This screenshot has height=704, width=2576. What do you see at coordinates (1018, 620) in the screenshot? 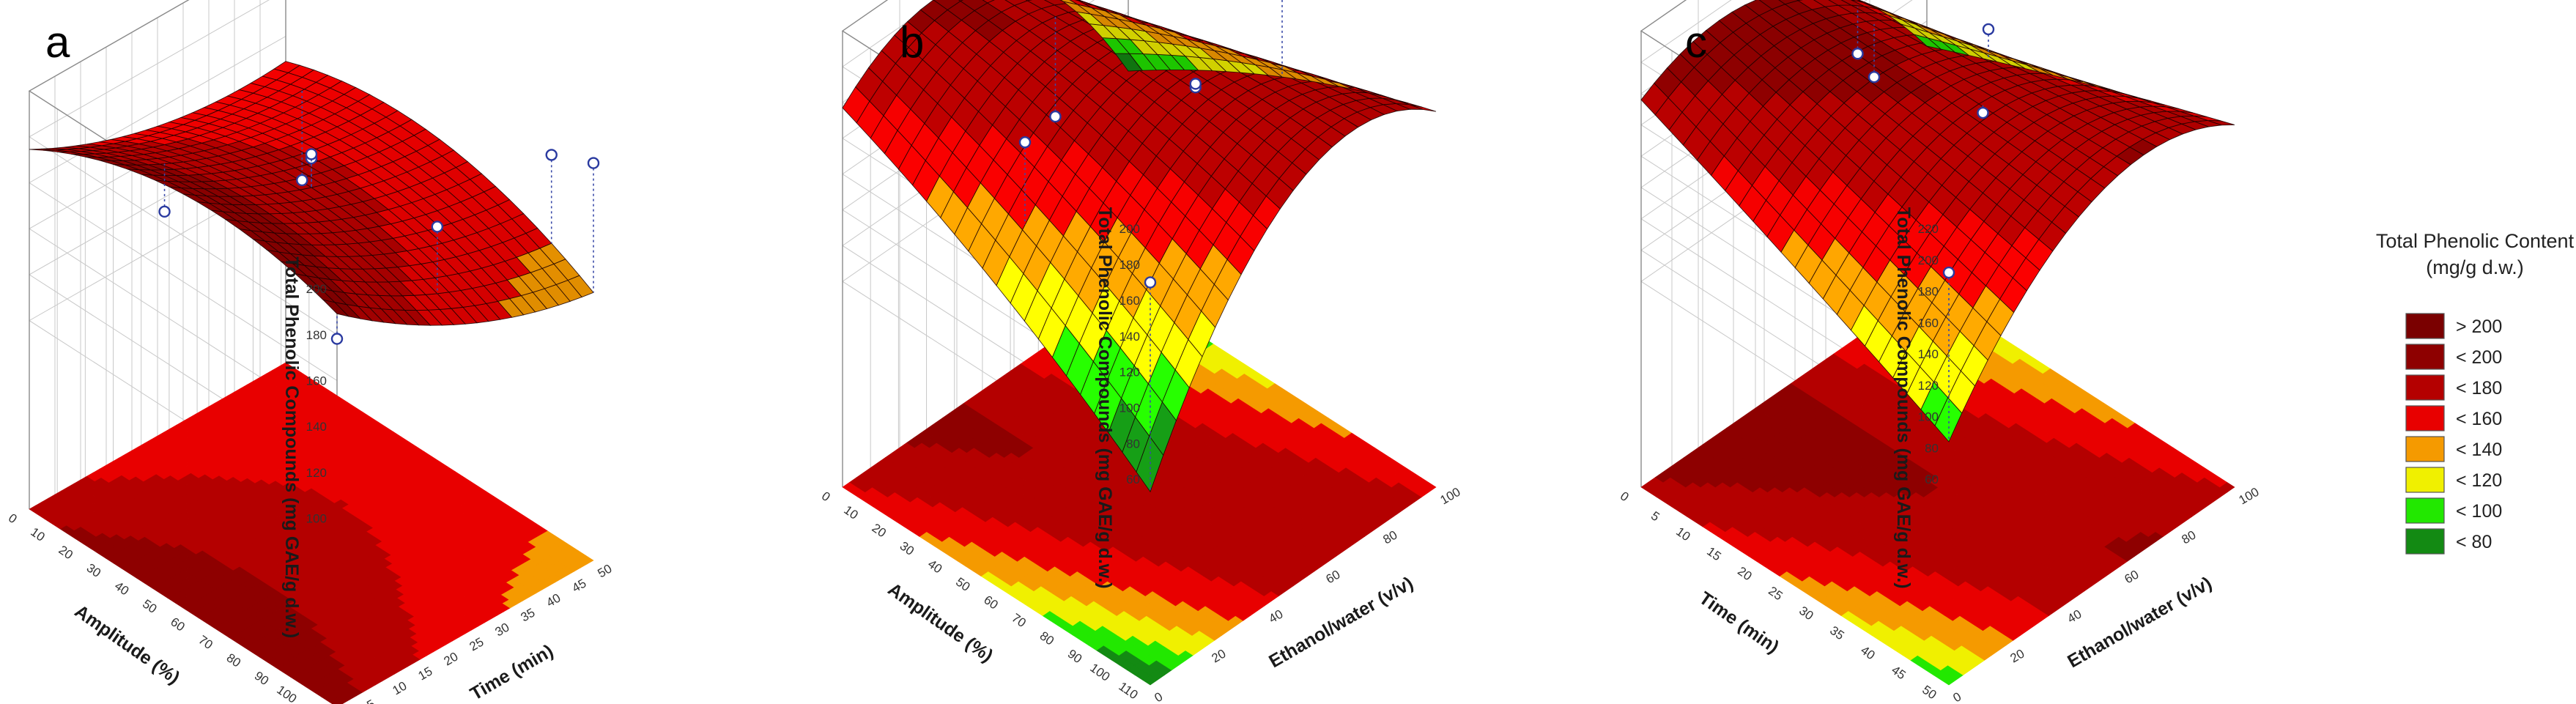
I see `y-tick-label: 70` at bounding box center [1018, 620].